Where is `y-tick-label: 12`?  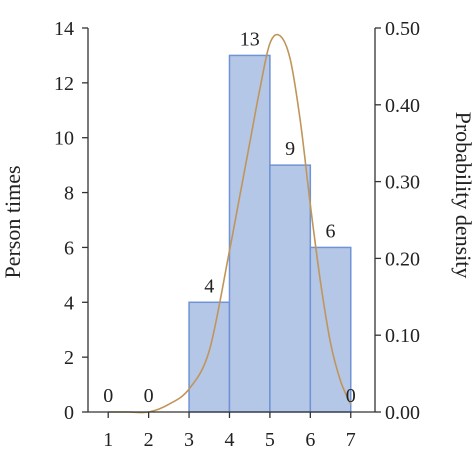
y-tick-label: 12 is located at coordinates (64, 84).